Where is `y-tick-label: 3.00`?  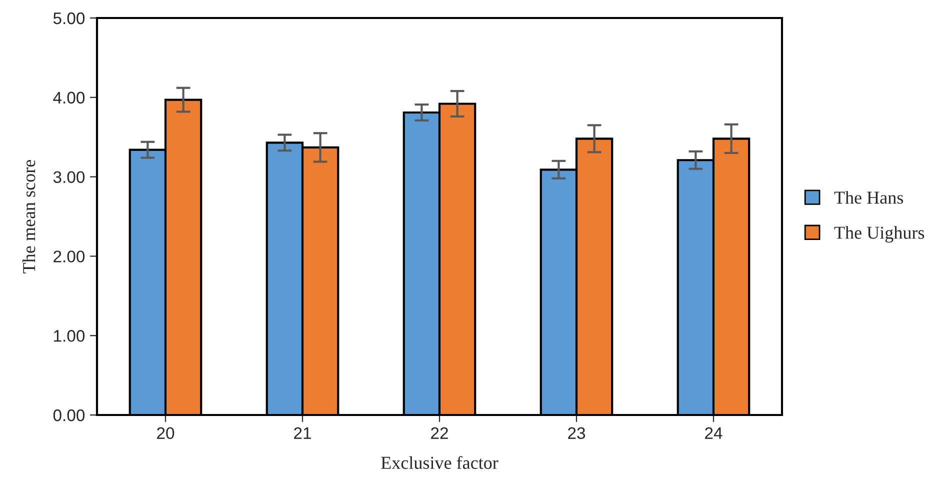
y-tick-label: 3.00 is located at coordinates (69, 177).